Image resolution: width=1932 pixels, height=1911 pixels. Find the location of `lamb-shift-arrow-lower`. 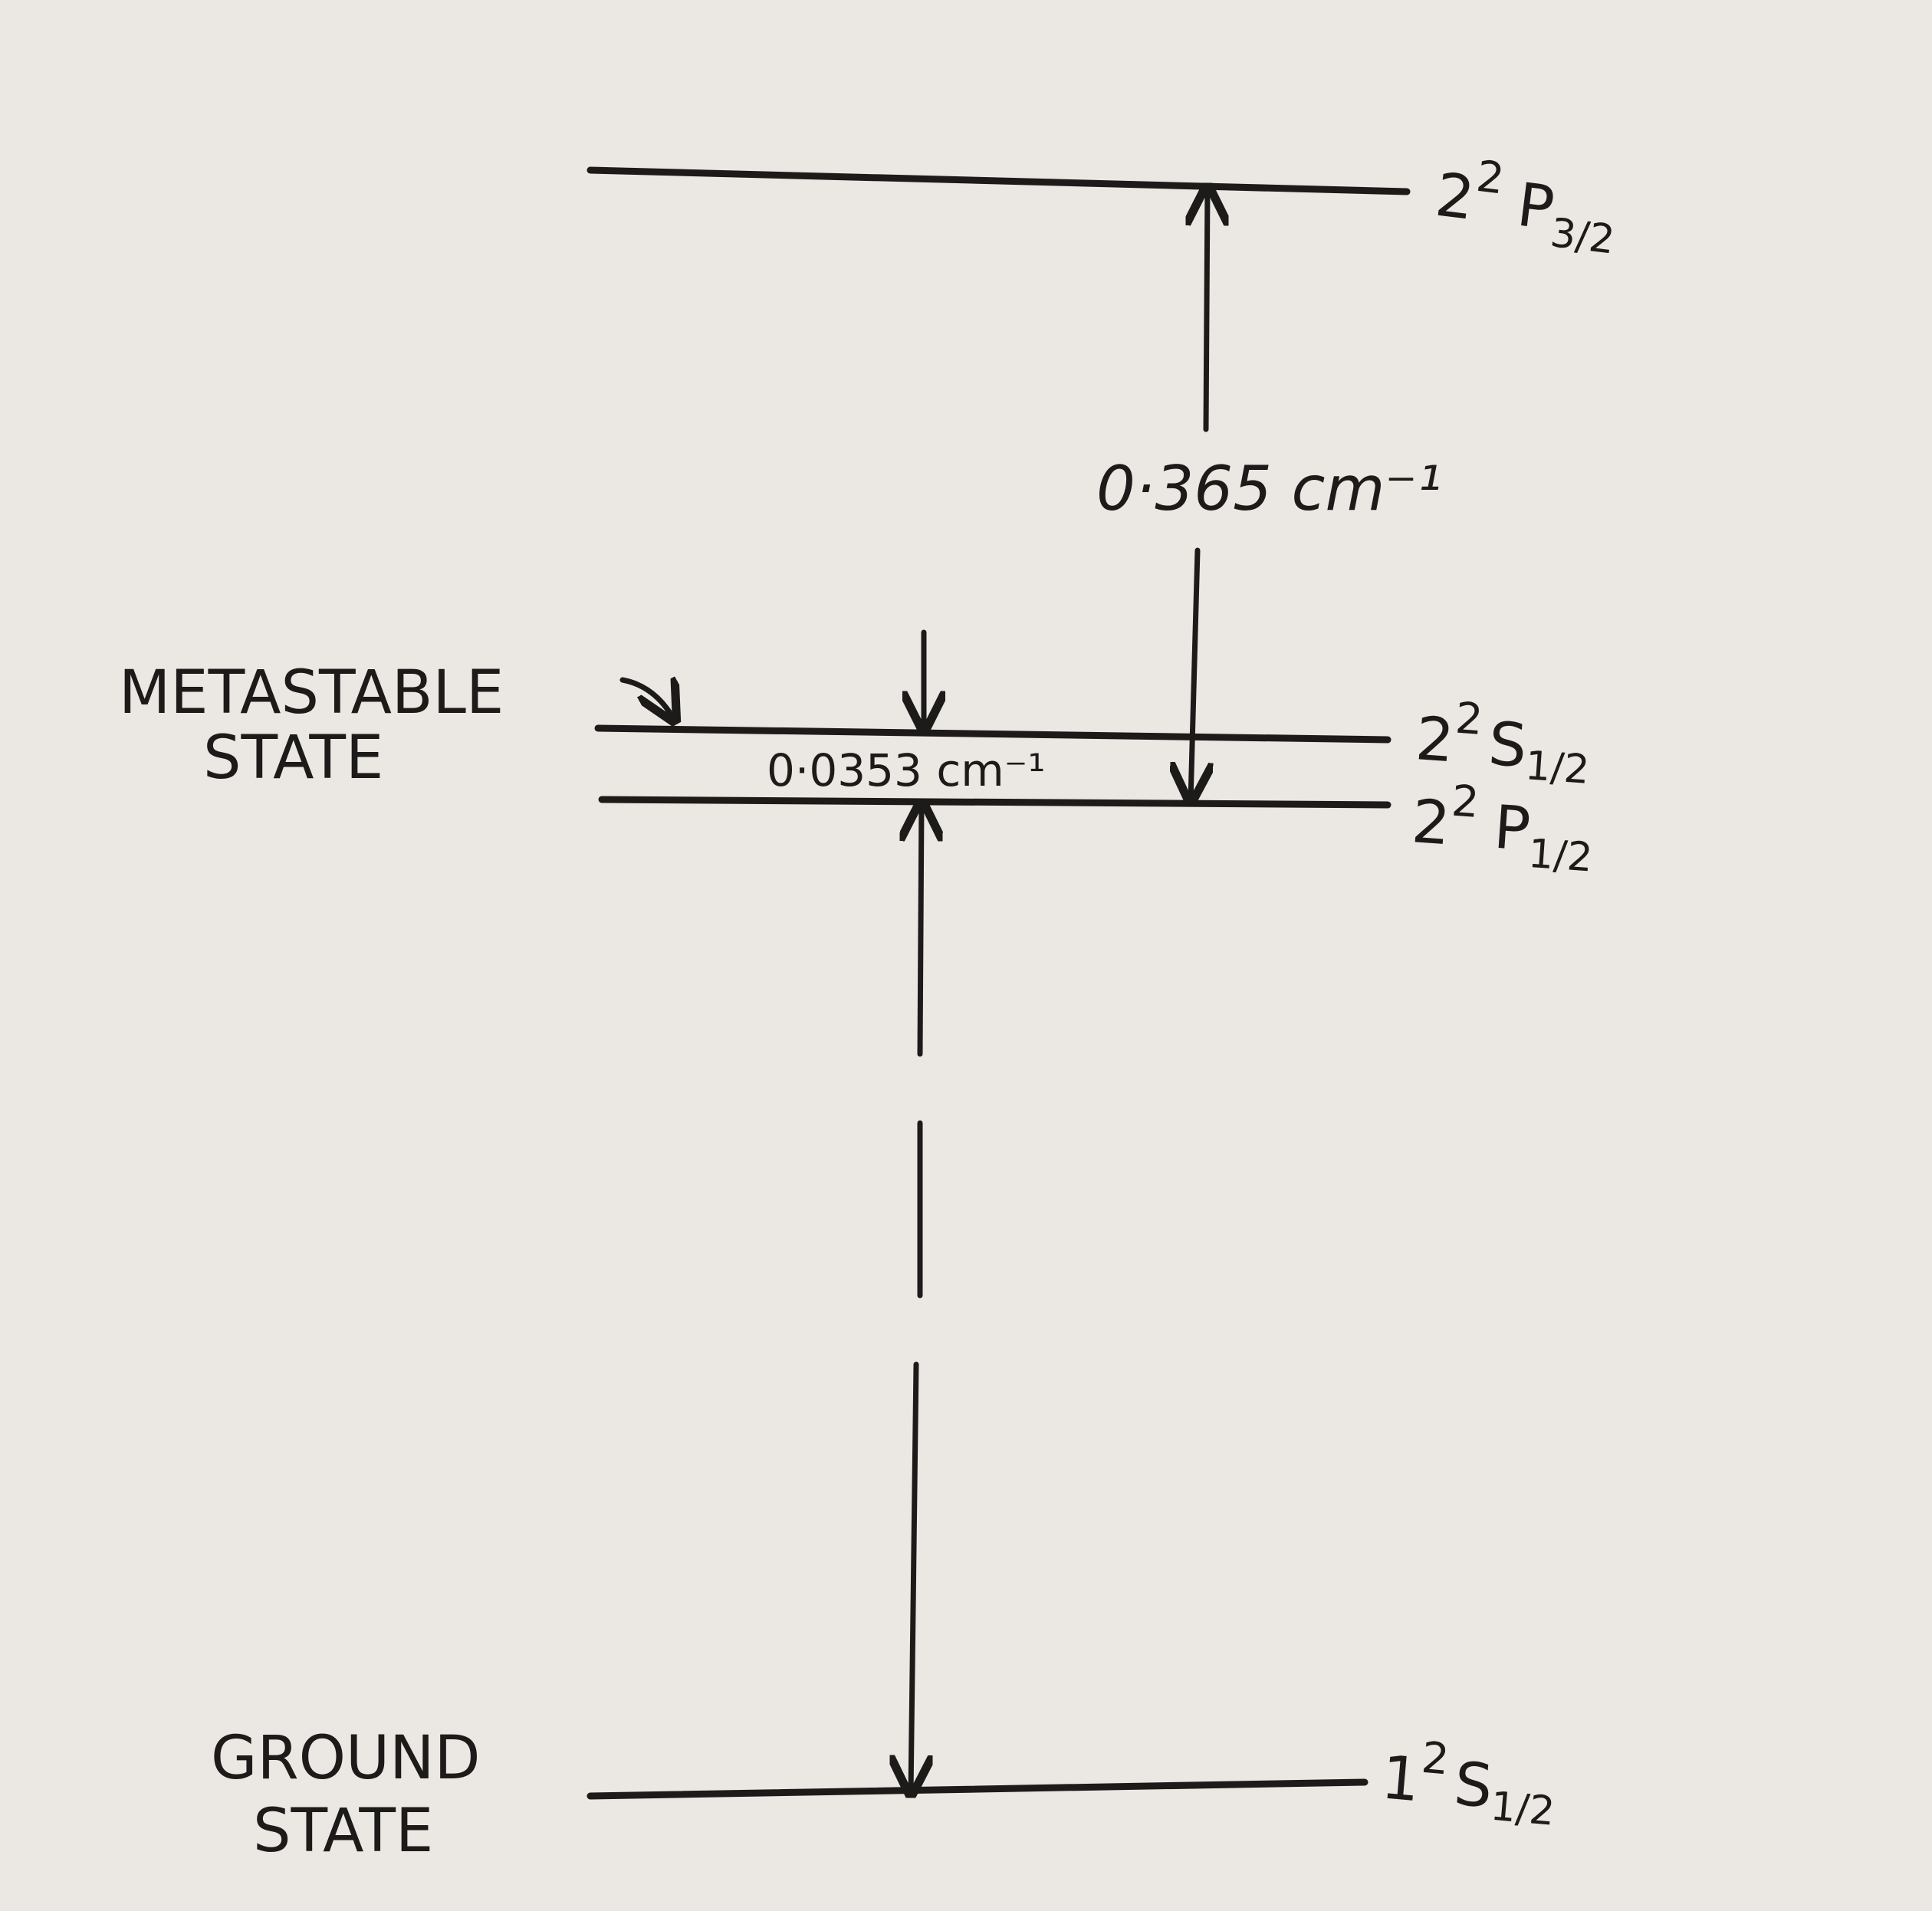

lamb-shift-arrow-lower is located at coordinates (921, 930).